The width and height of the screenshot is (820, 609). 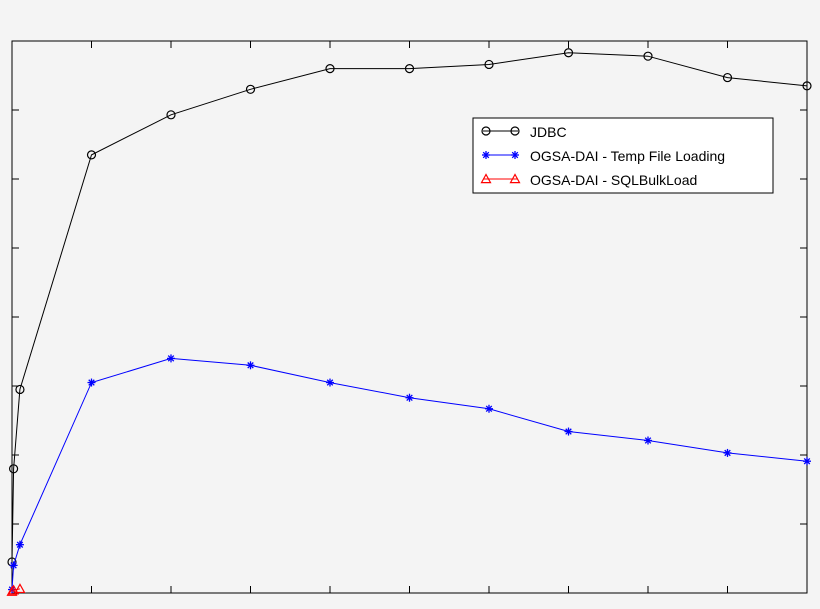 I want to click on legend-label-jdbc: JDBC, so click(x=548, y=132).